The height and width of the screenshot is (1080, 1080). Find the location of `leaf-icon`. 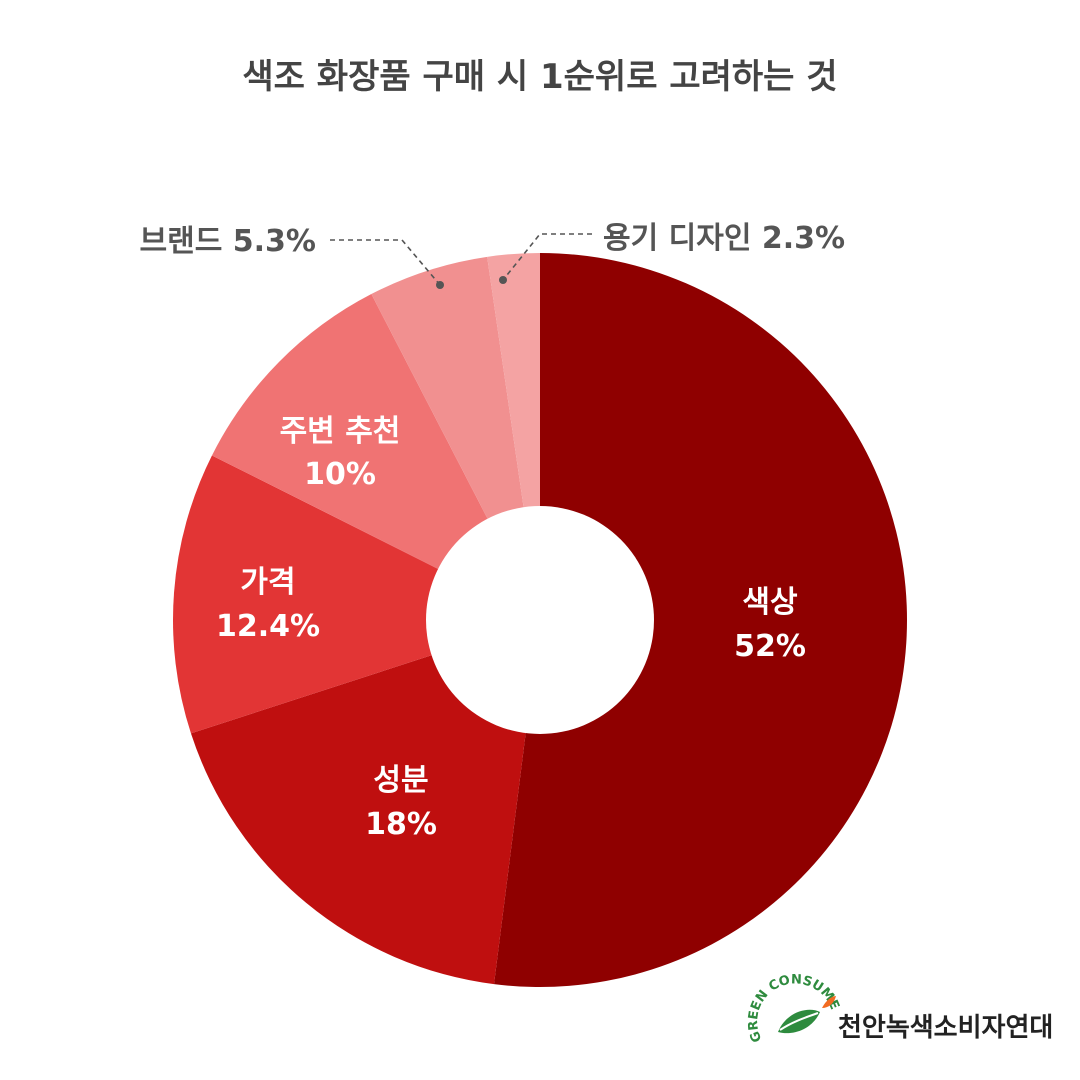

leaf-icon is located at coordinates (807, 1015).